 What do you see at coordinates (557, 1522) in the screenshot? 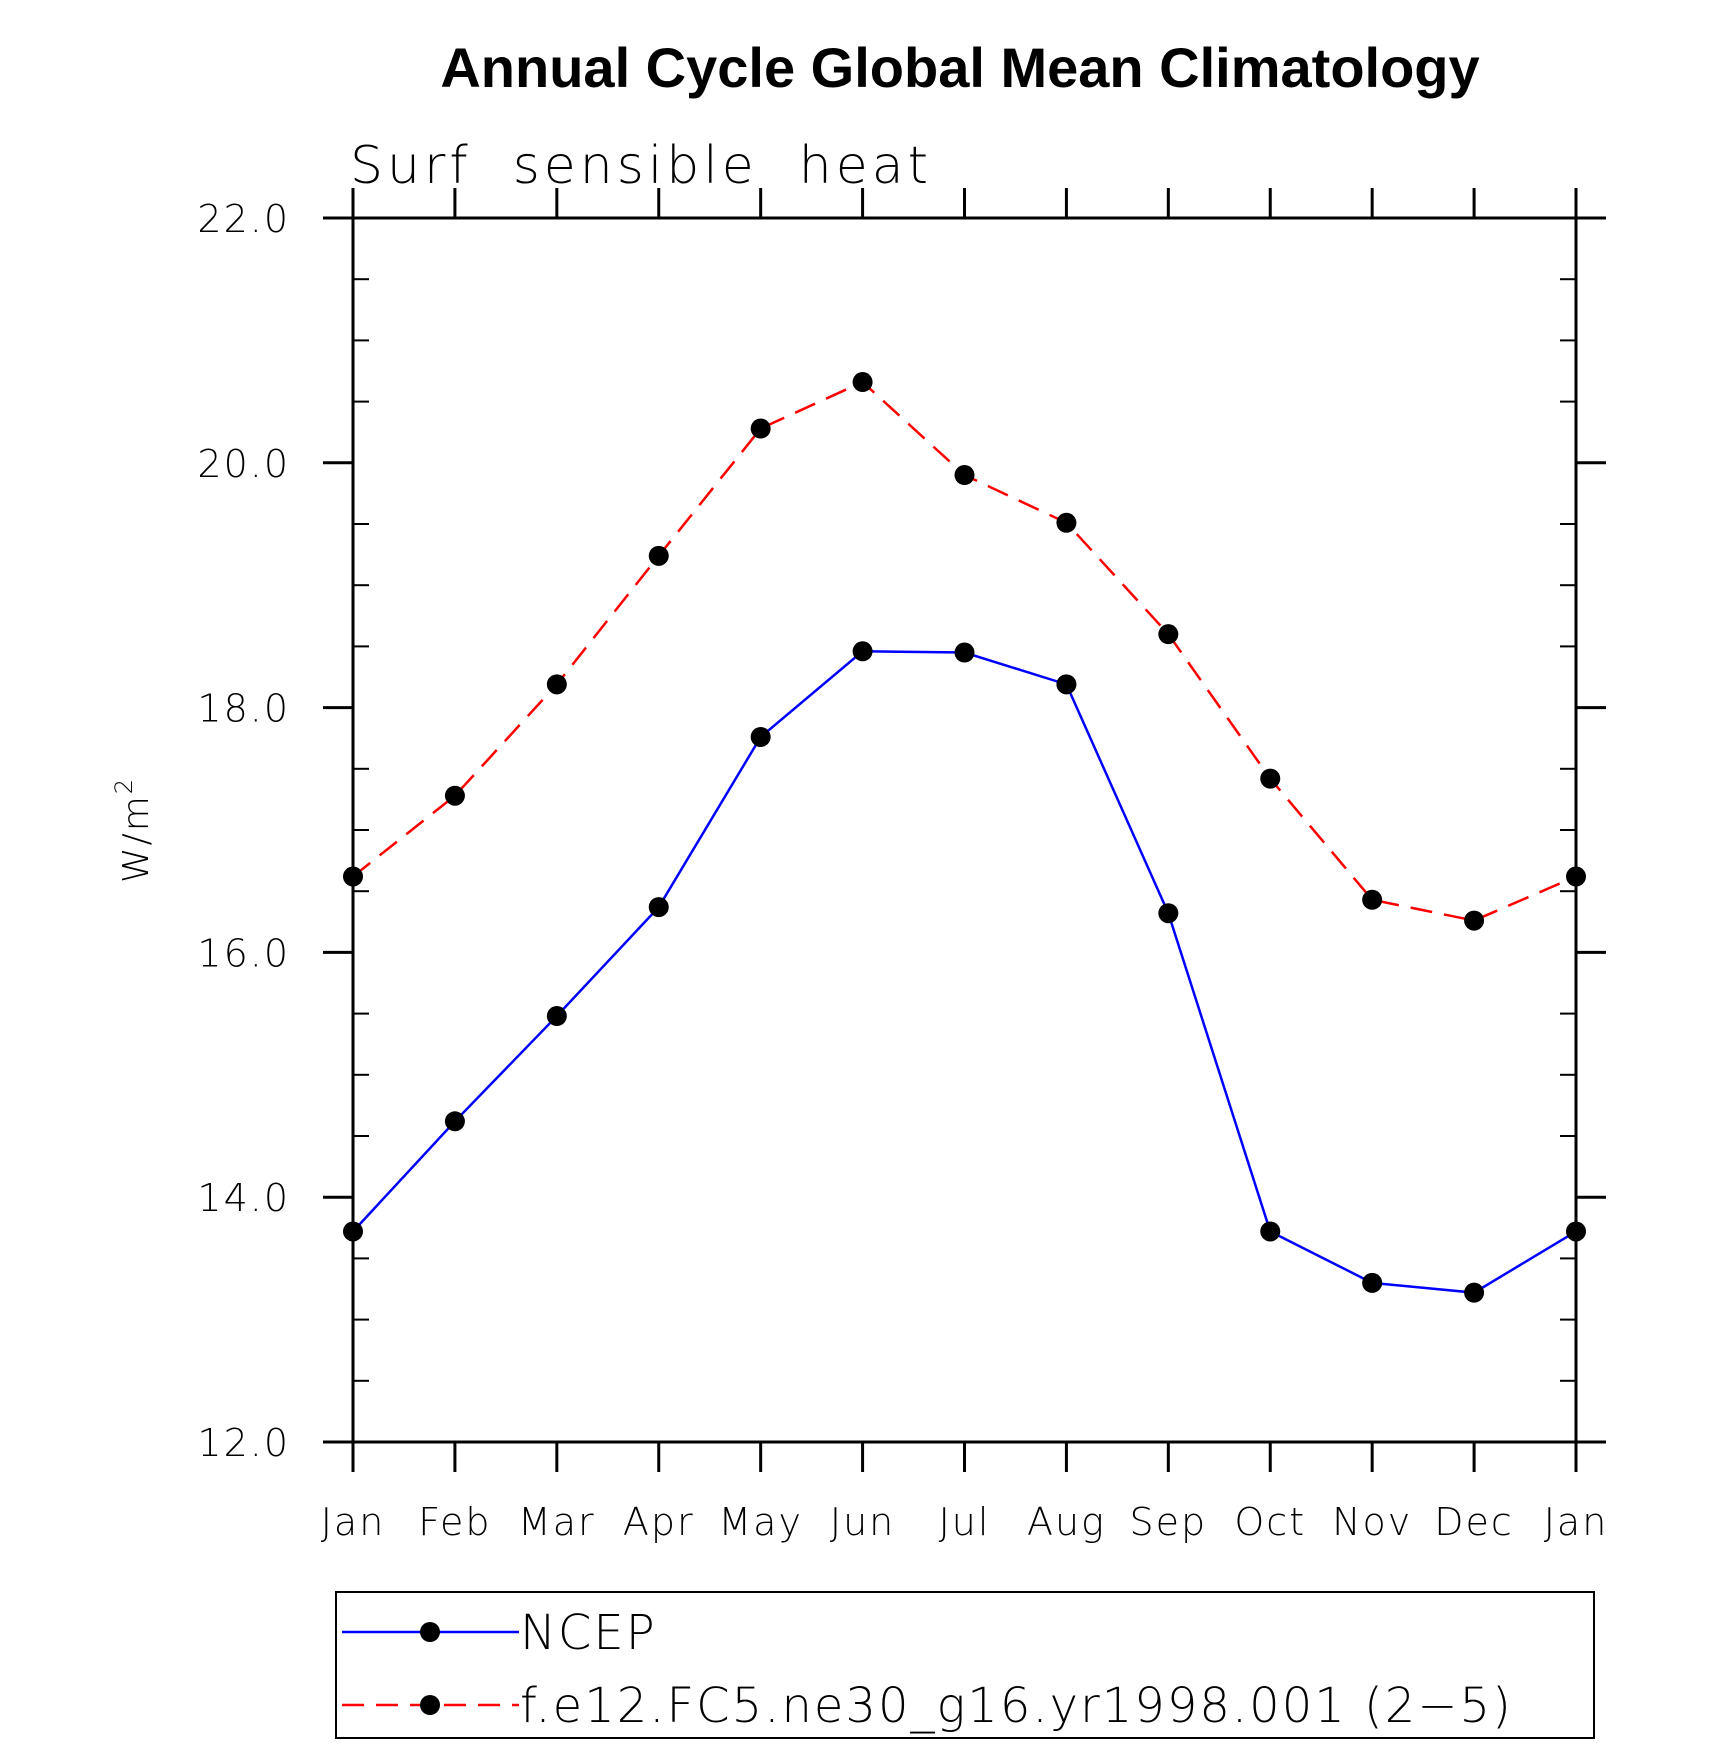
I see `x-tick-label: Mar` at bounding box center [557, 1522].